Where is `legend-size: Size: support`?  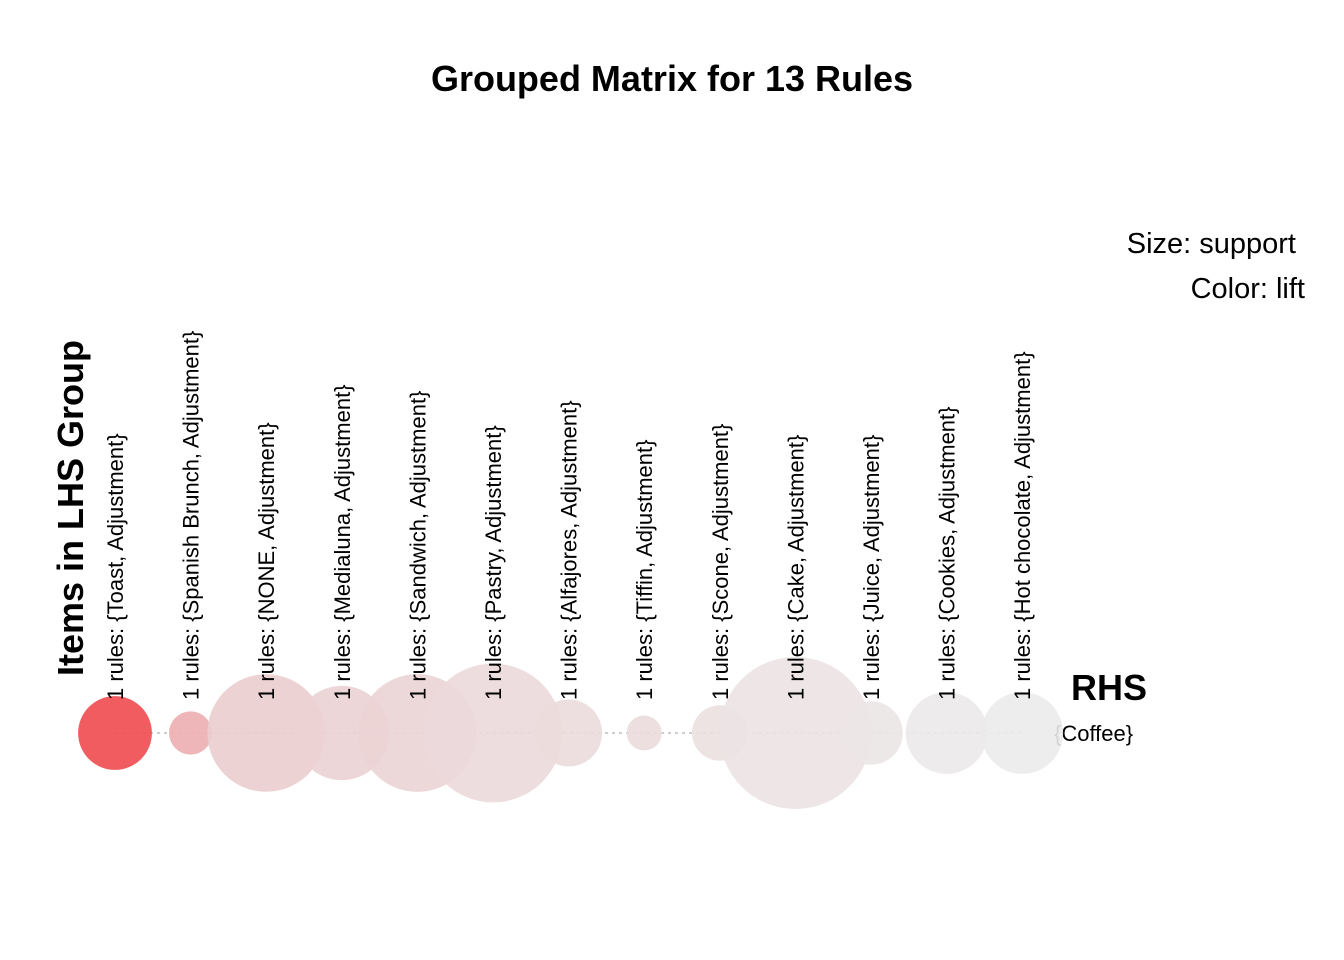 legend-size: Size: support is located at coordinates (1211, 244).